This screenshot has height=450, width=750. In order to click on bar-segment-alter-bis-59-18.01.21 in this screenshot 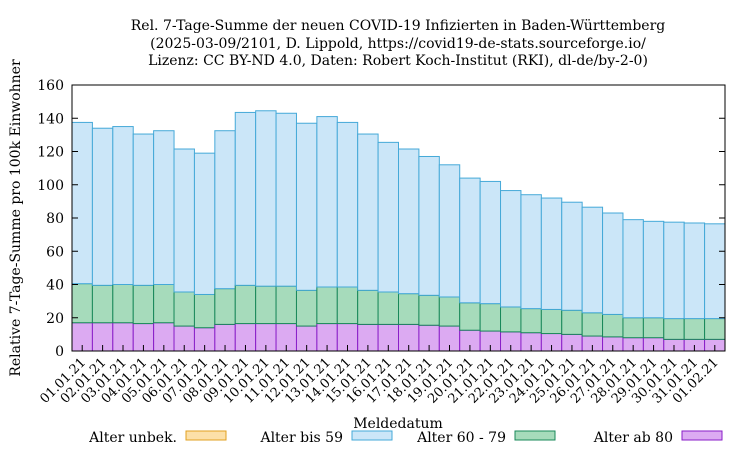, I will do `click(429, 225)`.